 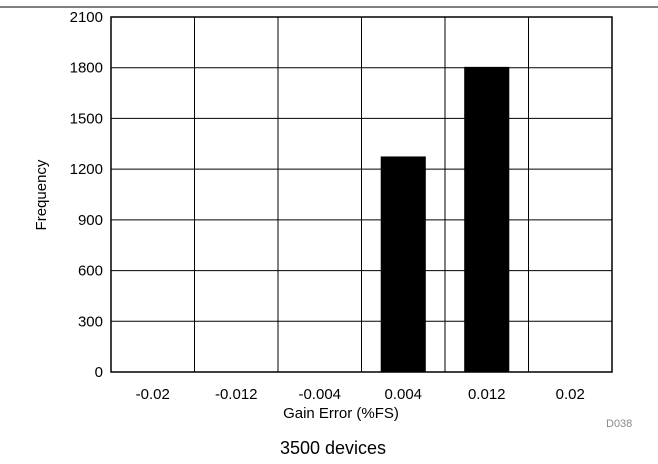 What do you see at coordinates (333, 448) in the screenshot?
I see `caption: 3500 devices` at bounding box center [333, 448].